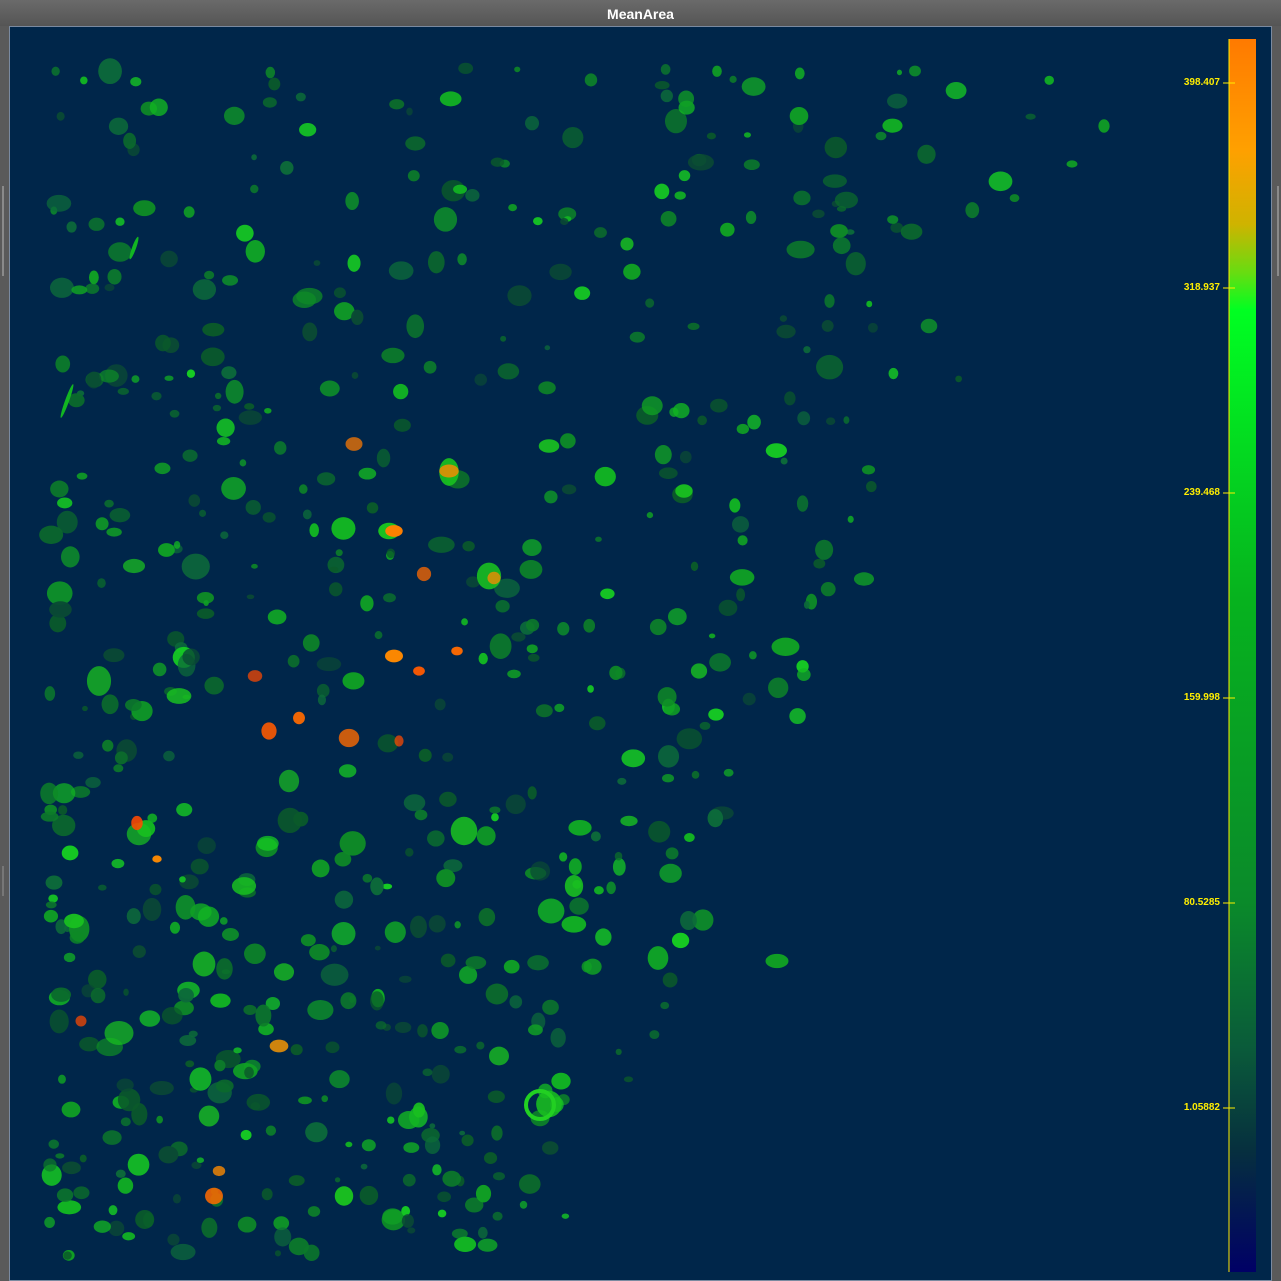 This screenshot has height=1281, width=1281. I want to click on resize-handle-left, so click(3, 231).